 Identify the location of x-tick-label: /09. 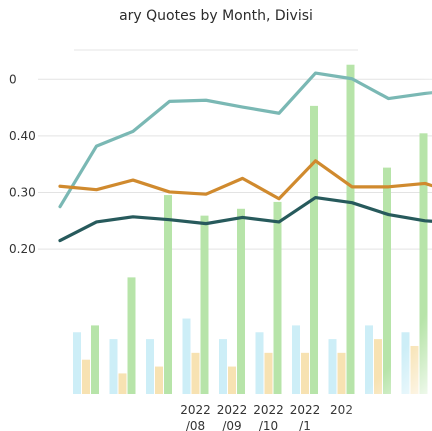
(231, 425).